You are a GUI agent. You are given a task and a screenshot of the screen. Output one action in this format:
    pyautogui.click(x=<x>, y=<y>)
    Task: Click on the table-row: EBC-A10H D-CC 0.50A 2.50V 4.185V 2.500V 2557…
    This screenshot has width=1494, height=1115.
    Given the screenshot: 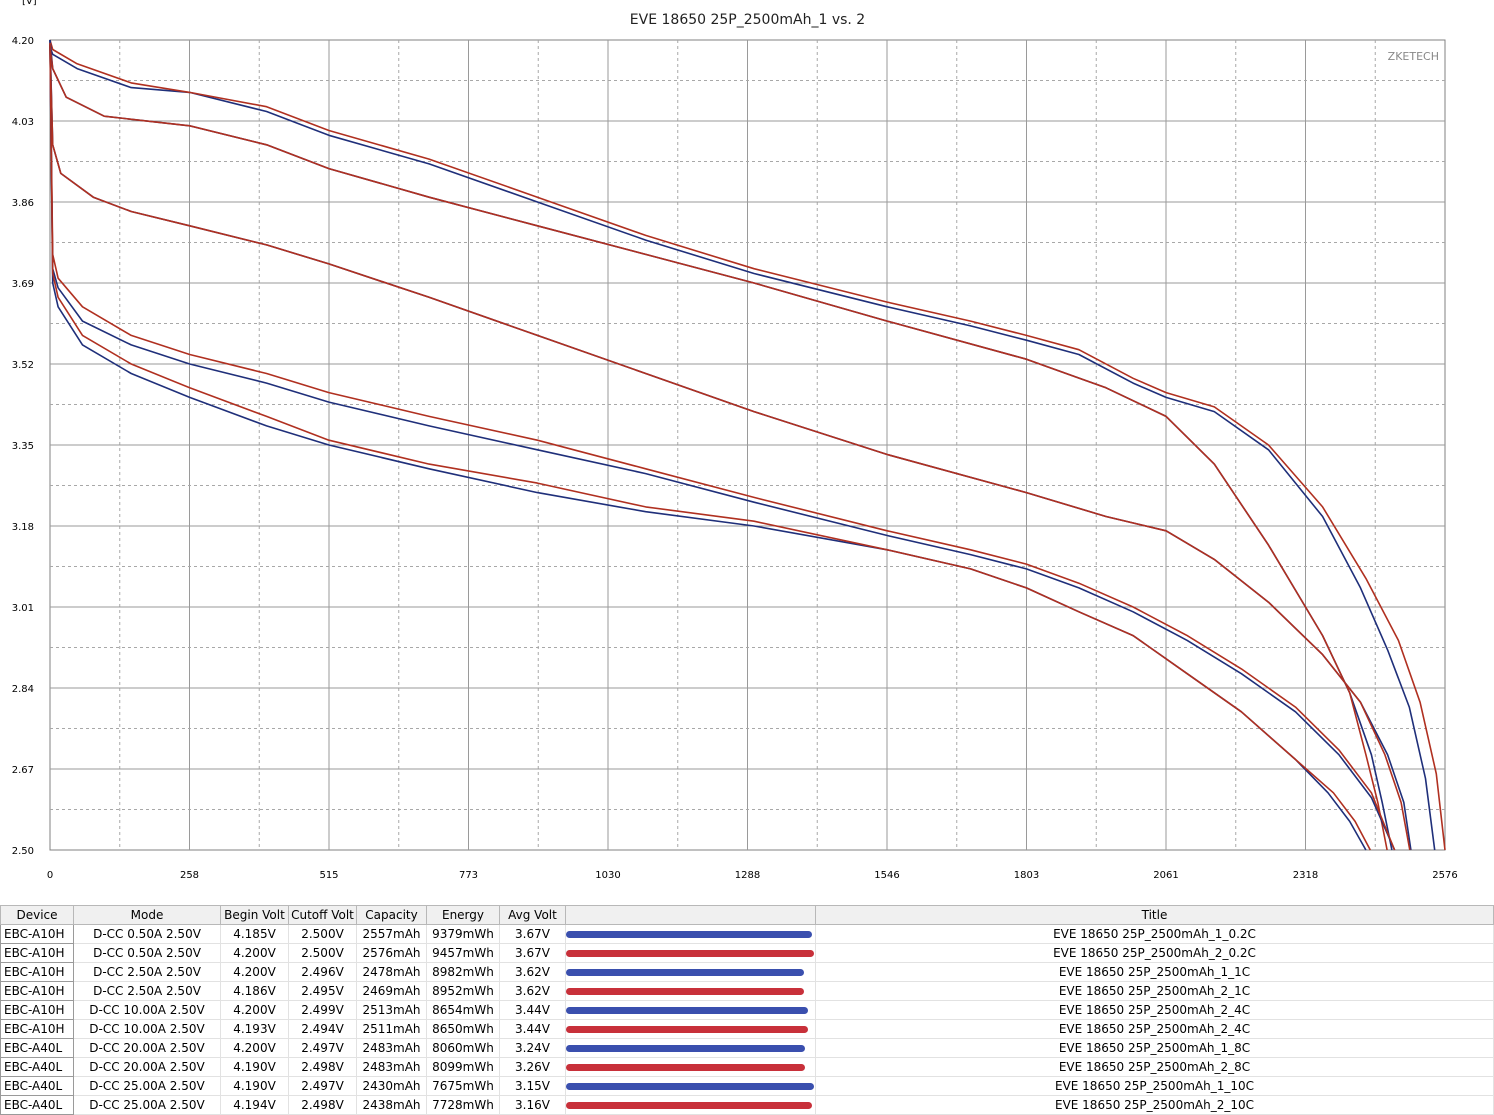 What is the action you would take?
    pyautogui.click(x=747, y=934)
    